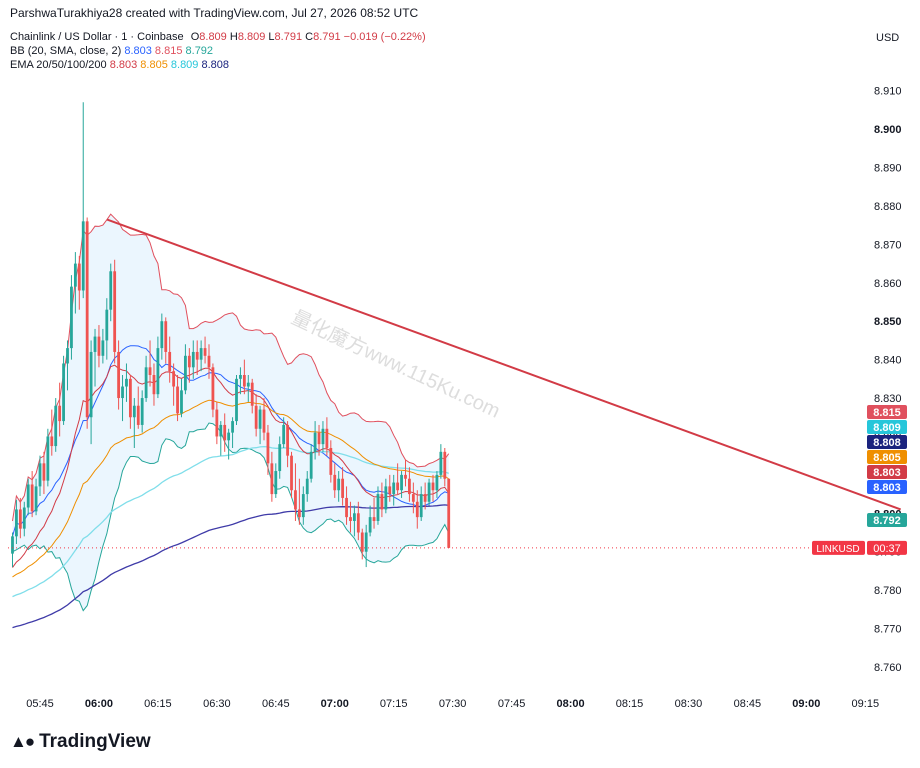  What do you see at coordinates (887, 443) in the screenshot?
I see `price-tag-value: 8.808` at bounding box center [887, 443].